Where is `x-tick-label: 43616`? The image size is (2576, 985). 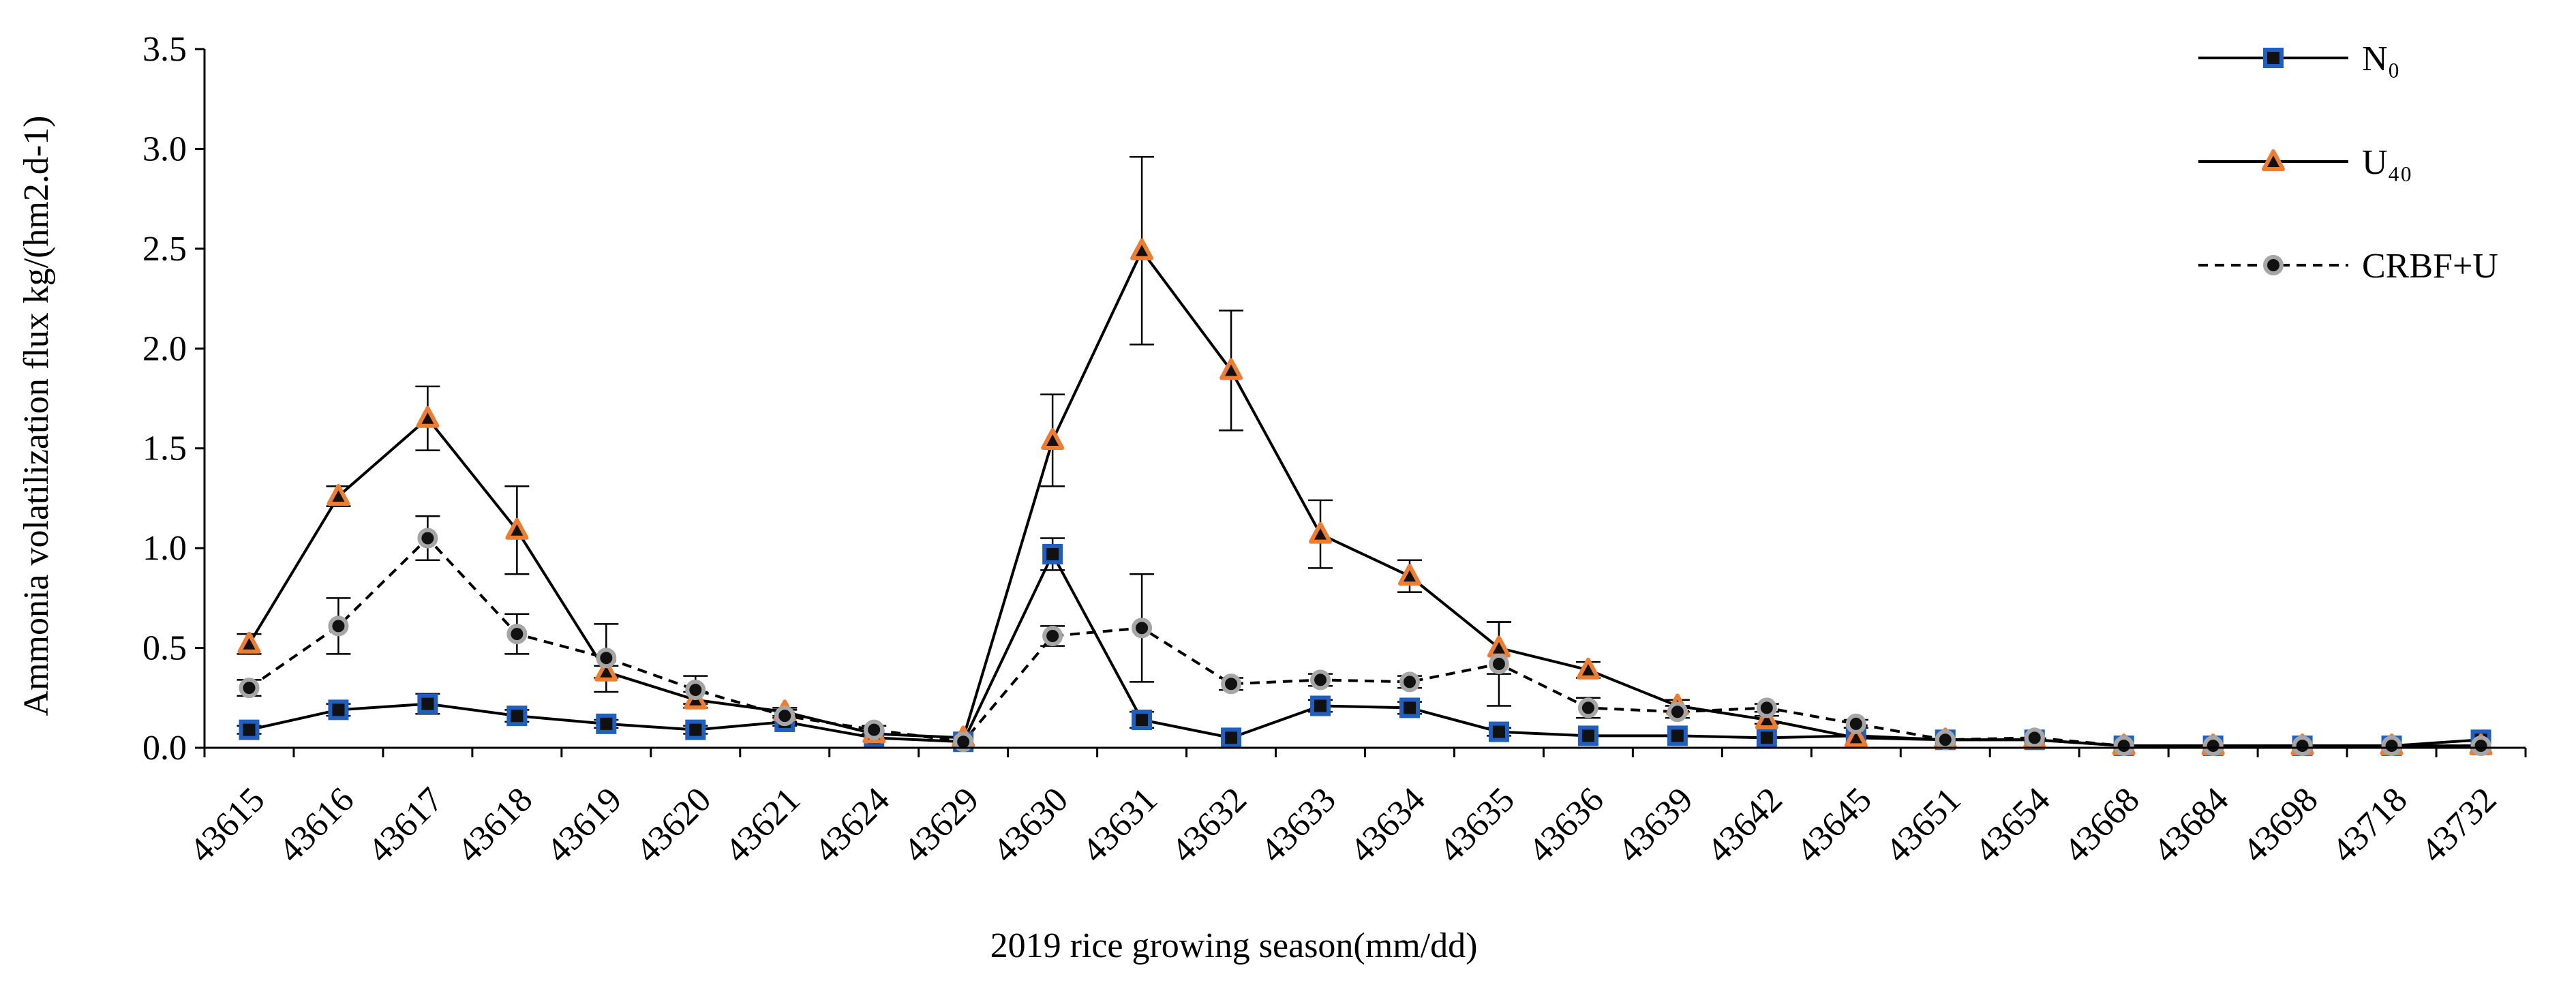 x-tick-label: 43616 is located at coordinates (316, 826).